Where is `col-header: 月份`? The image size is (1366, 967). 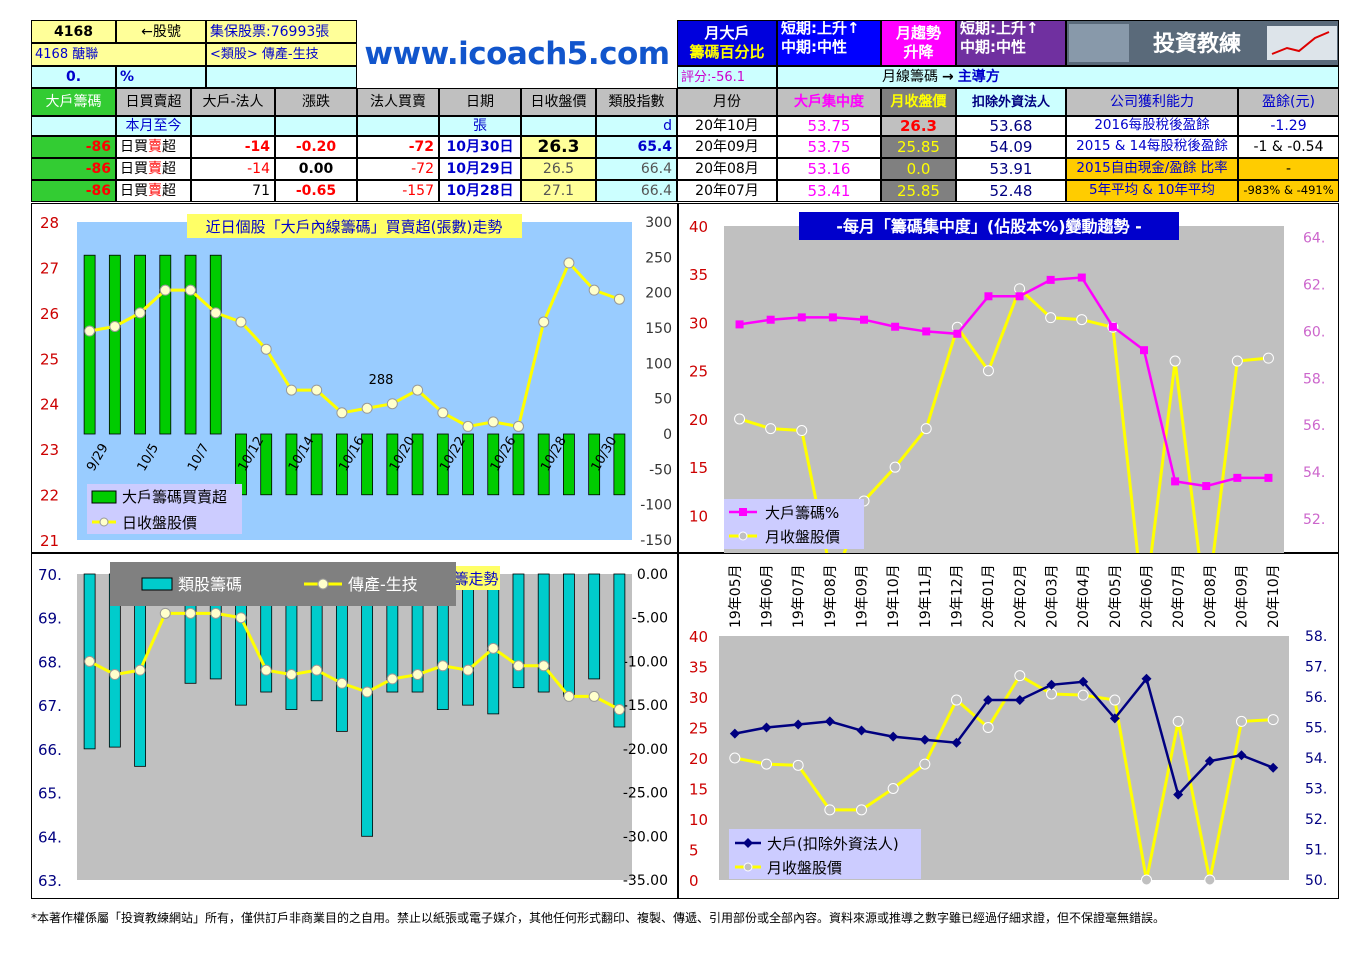
col-header: 月份 is located at coordinates (727, 102).